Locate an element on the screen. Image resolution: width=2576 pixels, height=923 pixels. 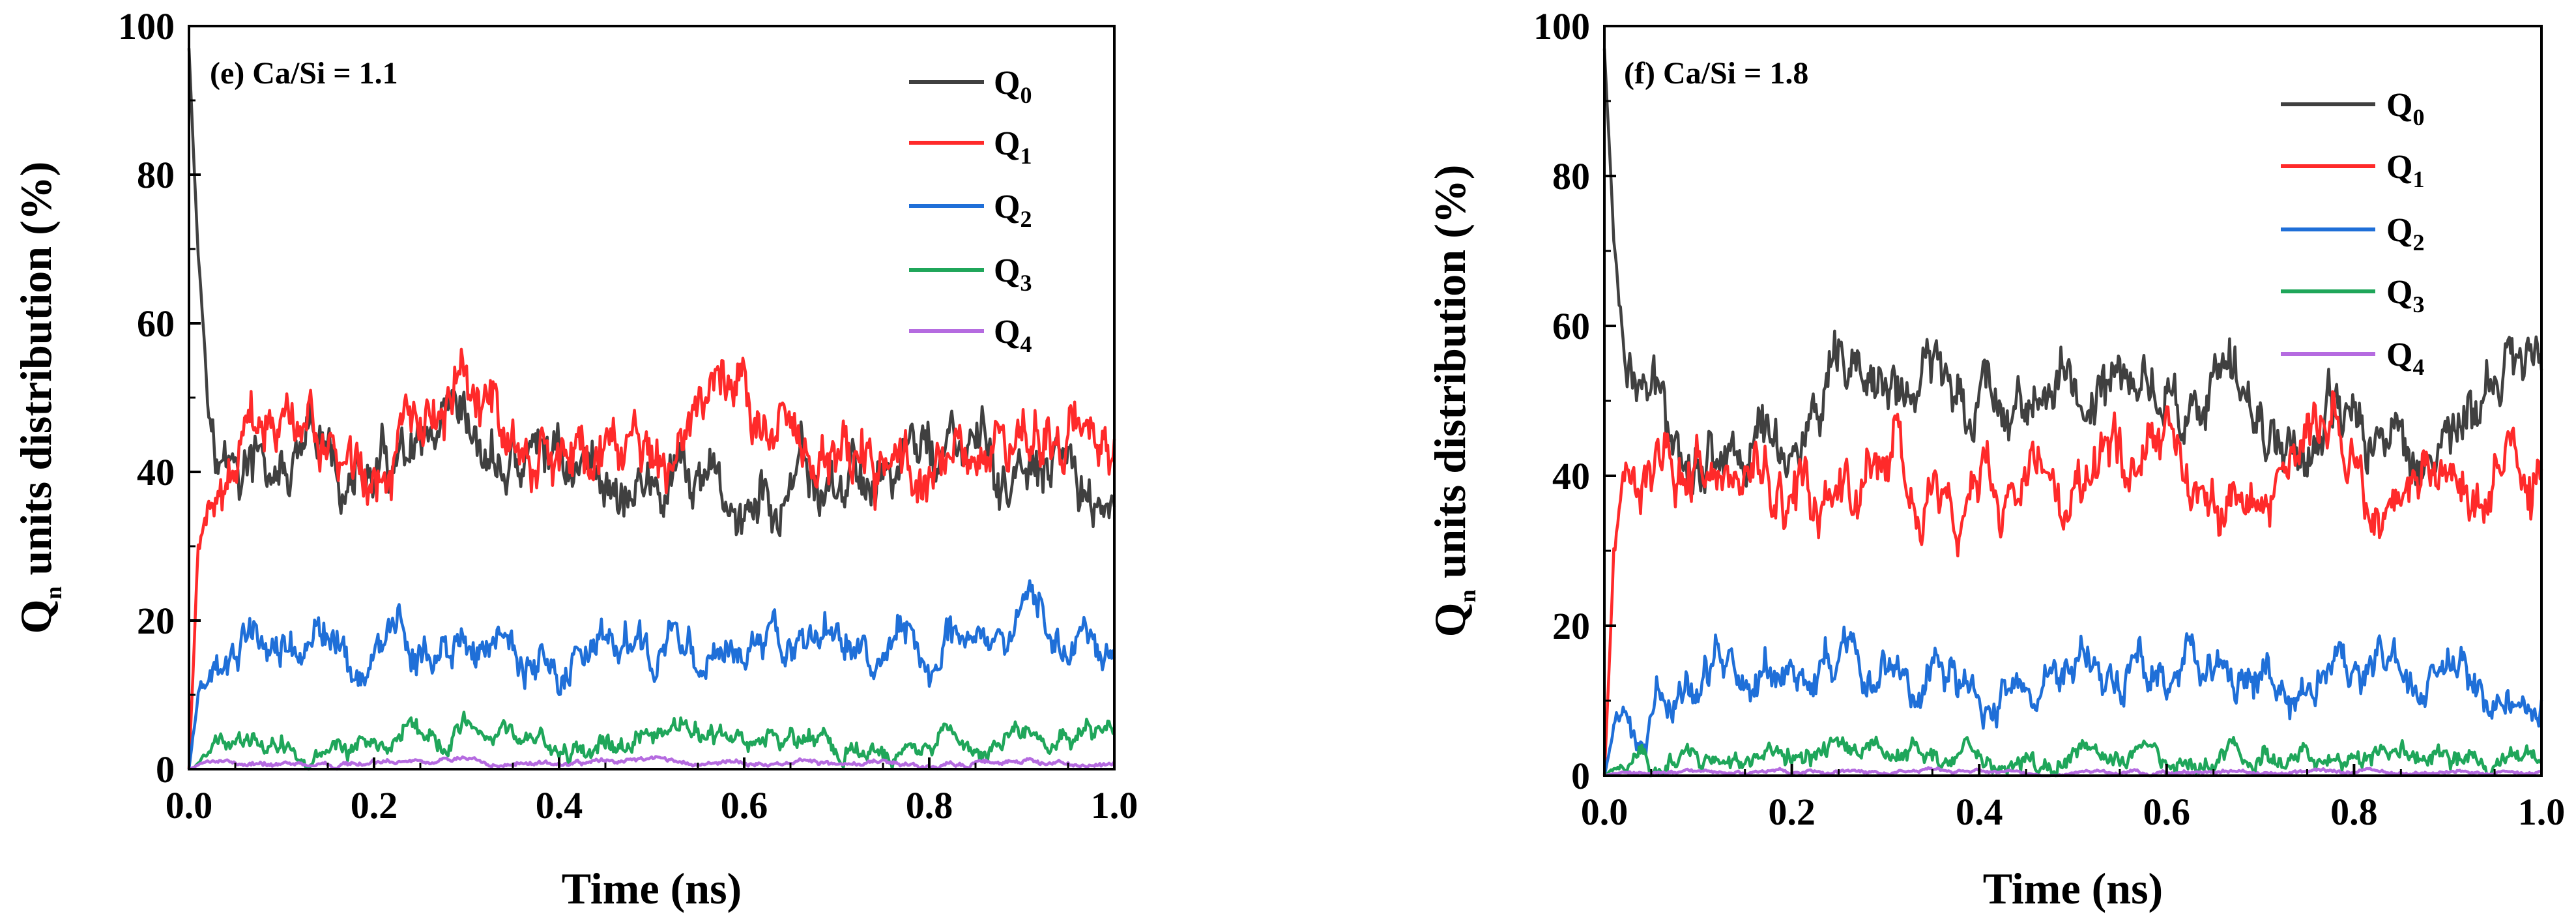
panel-label: (f) Ca/Si = 1.8 is located at coordinates (1716, 73).